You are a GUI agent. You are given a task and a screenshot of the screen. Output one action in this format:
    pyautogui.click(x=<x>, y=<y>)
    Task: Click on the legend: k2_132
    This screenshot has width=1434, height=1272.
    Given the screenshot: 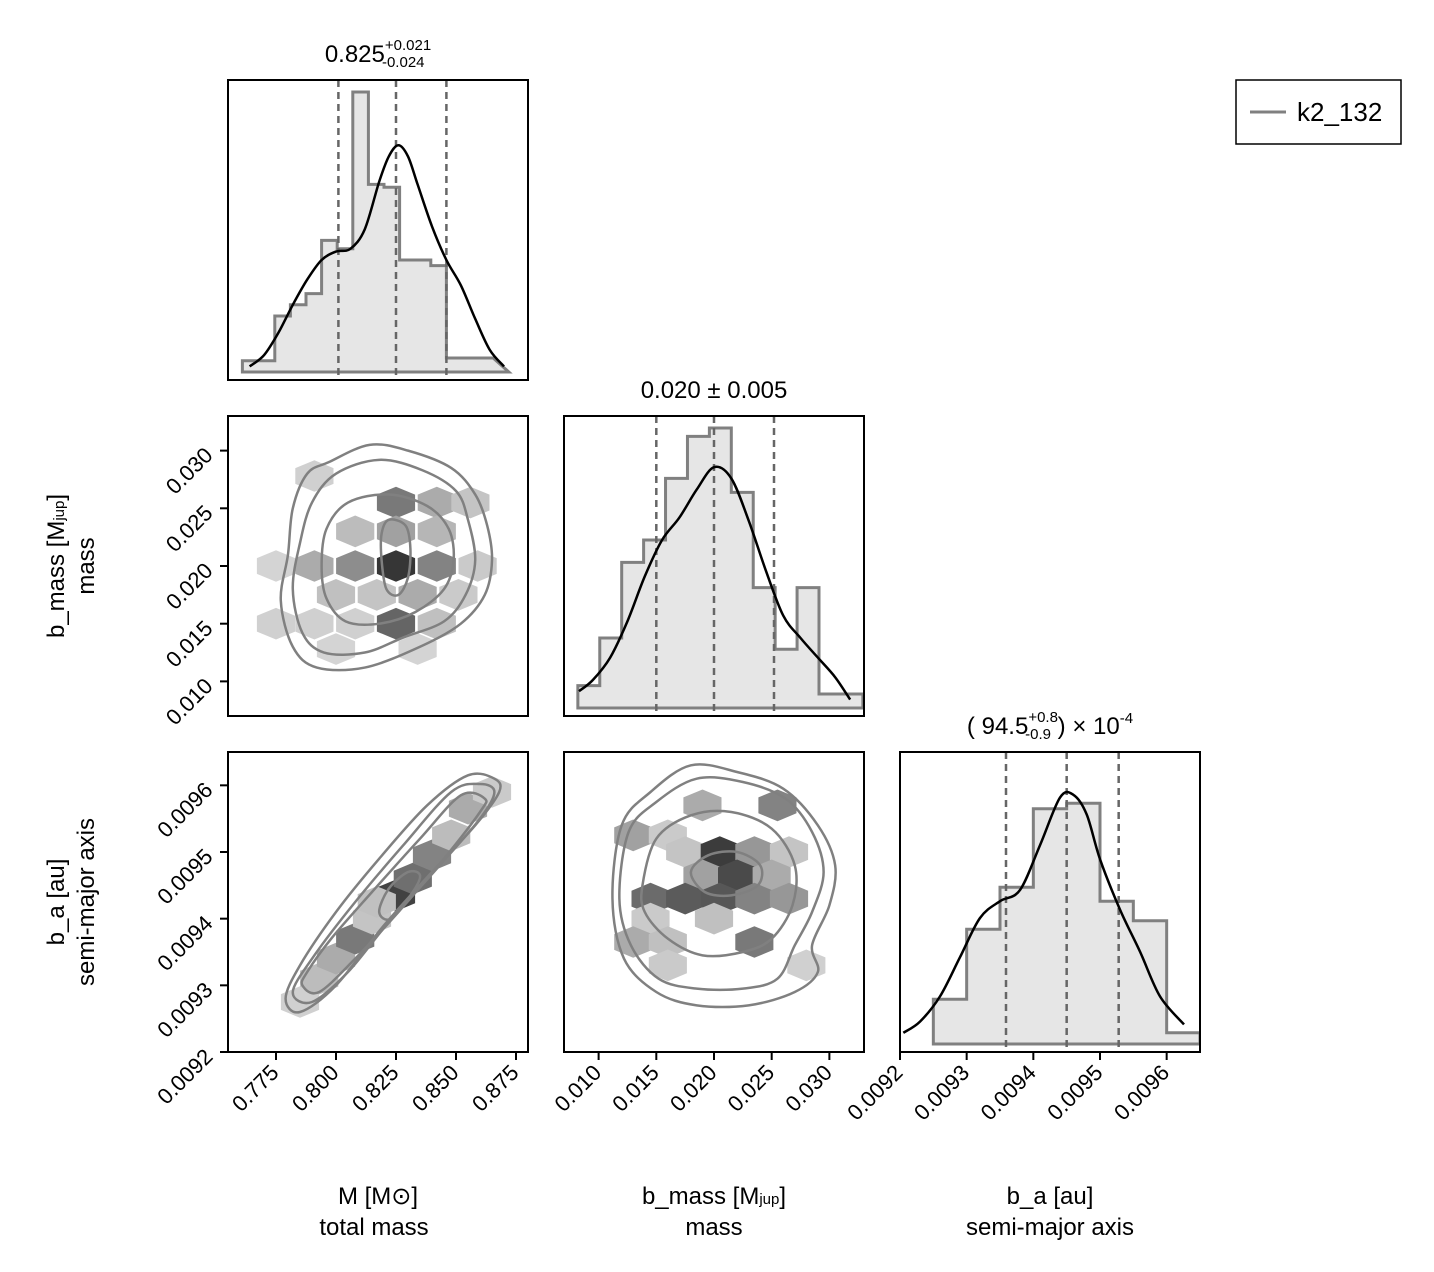 What is the action you would take?
    pyautogui.click(x=1318, y=112)
    